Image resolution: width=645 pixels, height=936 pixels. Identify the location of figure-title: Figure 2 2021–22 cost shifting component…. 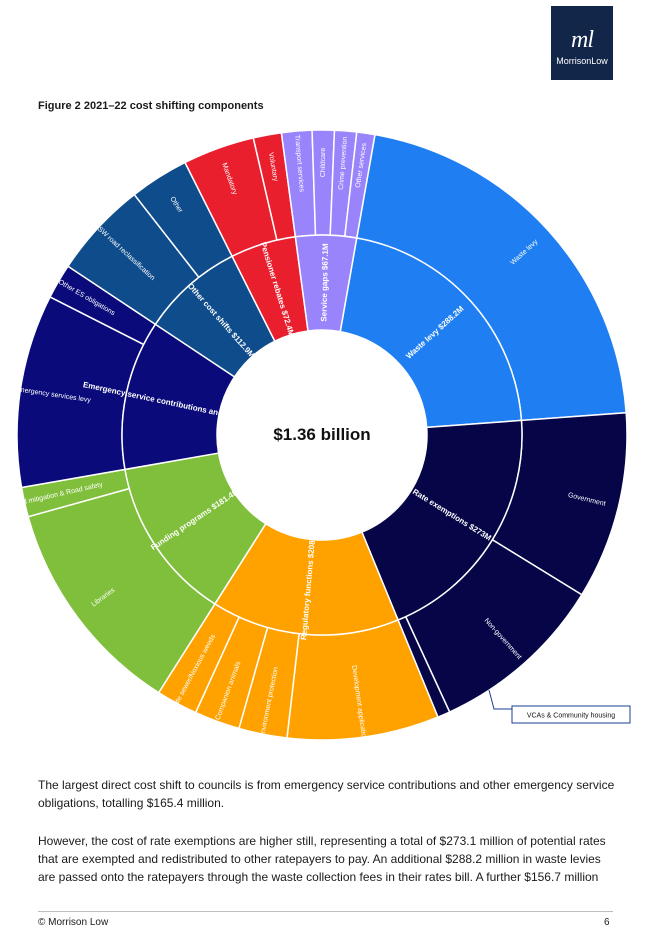
(151, 106).